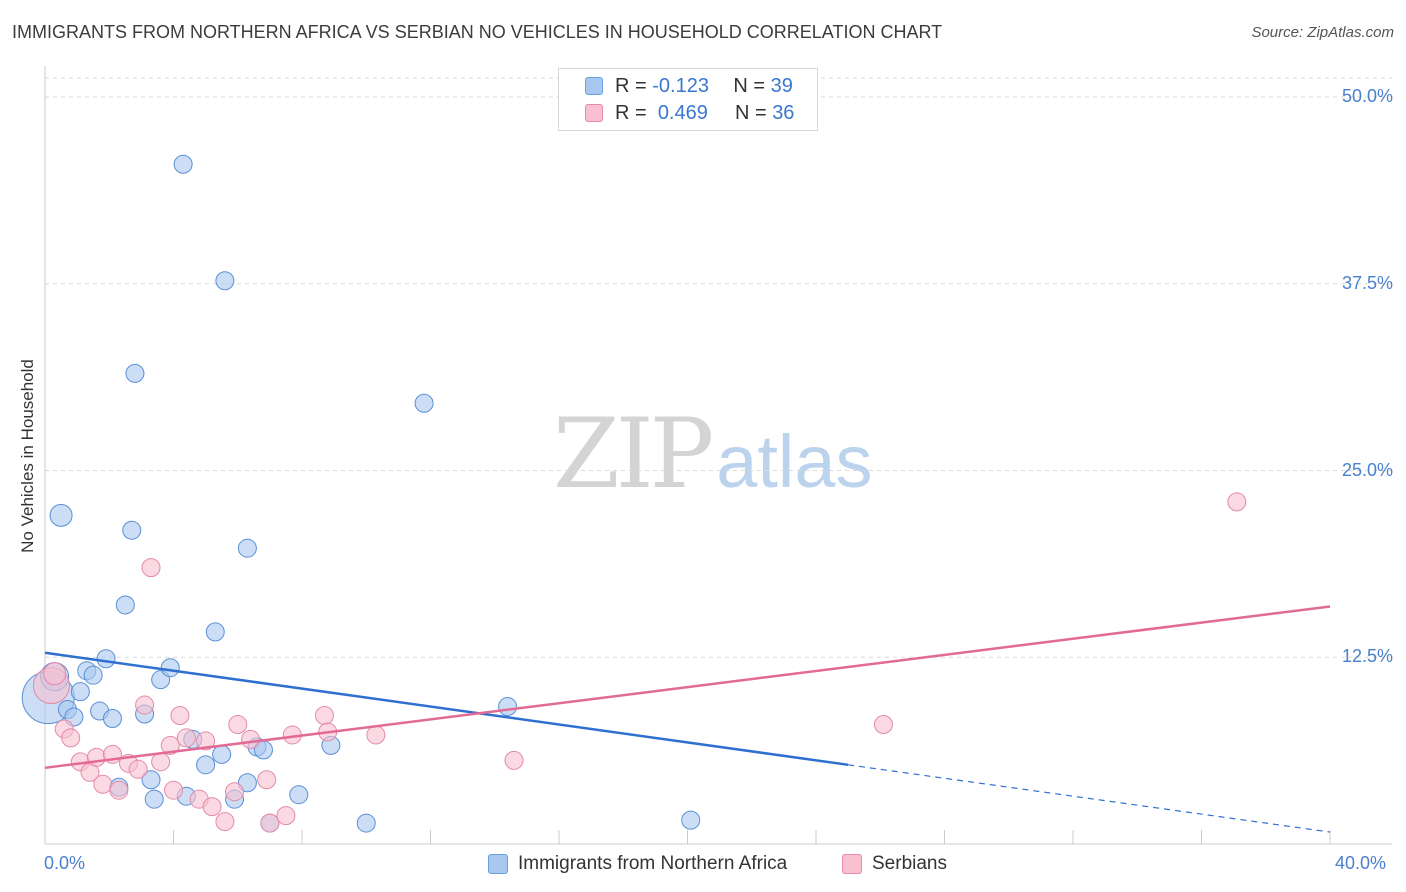  What do you see at coordinates (1367, 282) in the screenshot?
I see `y-tick-label: 37.5%` at bounding box center [1367, 282].